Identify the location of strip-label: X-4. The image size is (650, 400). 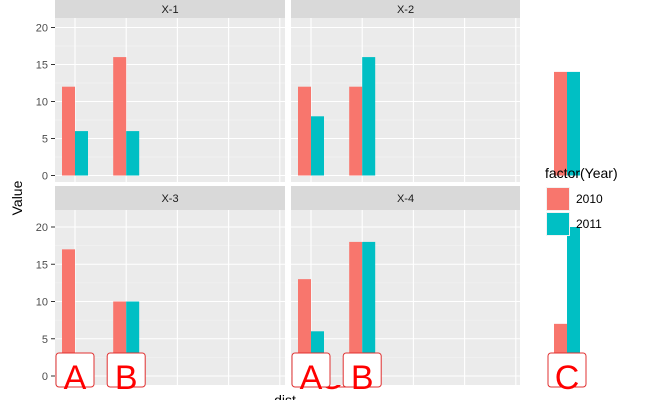
(405, 199).